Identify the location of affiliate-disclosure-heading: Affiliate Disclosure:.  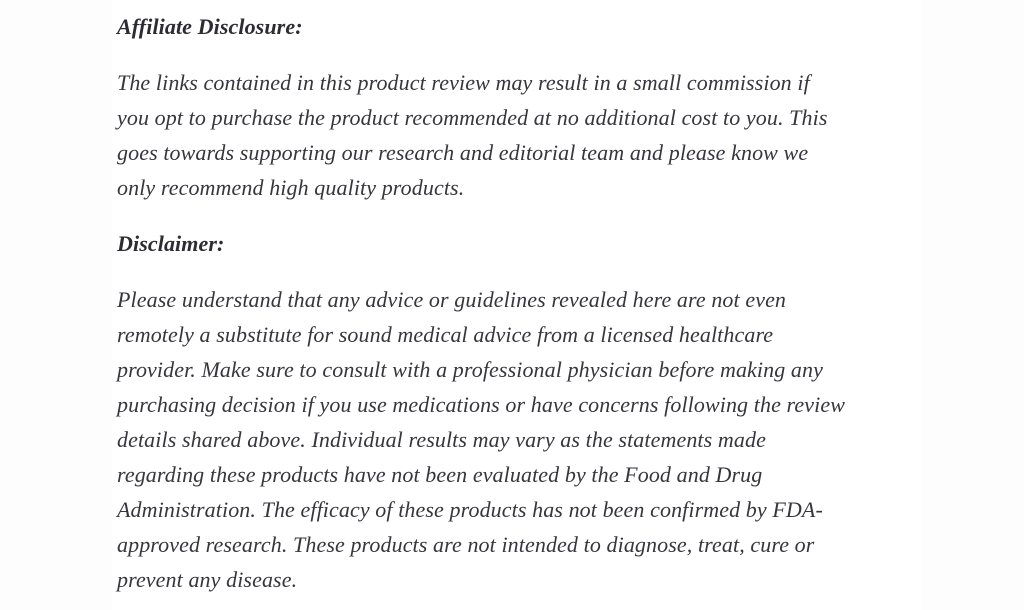
(210, 26).